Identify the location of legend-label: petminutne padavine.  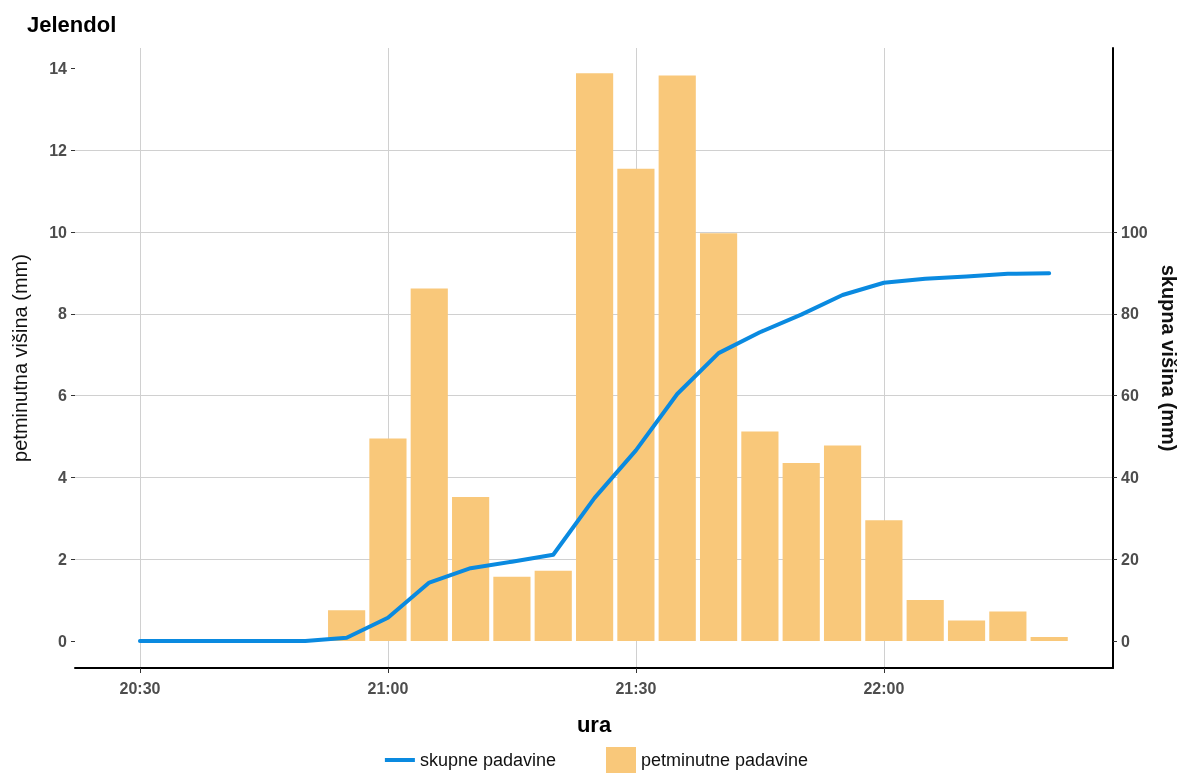
(724, 760).